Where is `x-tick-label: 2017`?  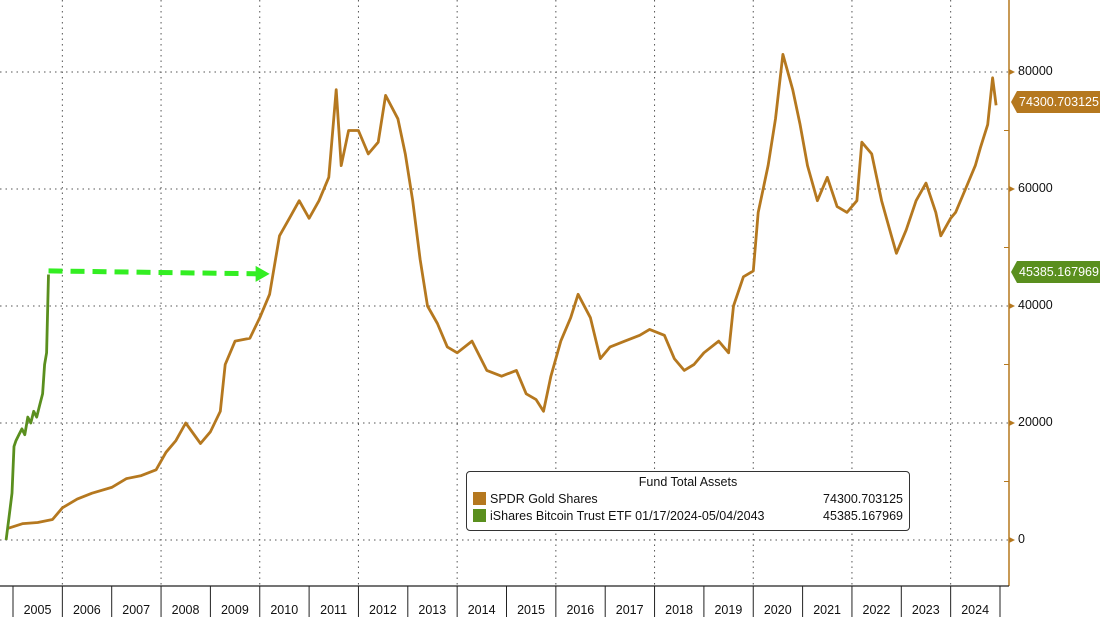 x-tick-label: 2017 is located at coordinates (629, 610).